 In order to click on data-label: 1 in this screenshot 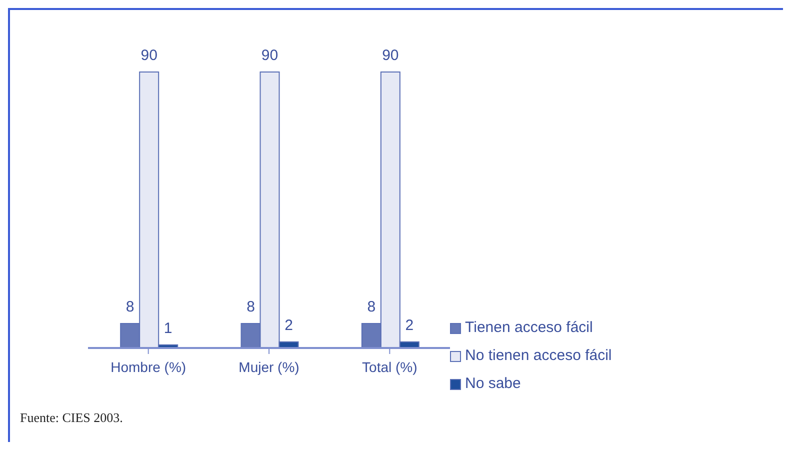, I will do `click(168, 328)`.